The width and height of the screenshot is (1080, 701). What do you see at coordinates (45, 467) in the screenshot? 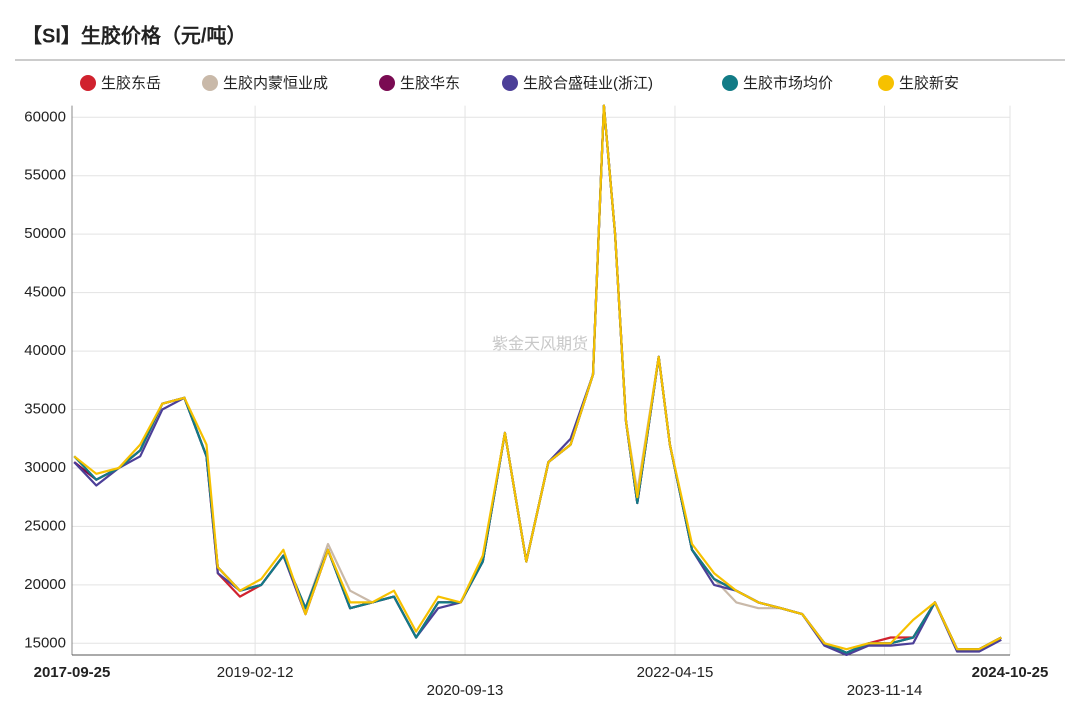
I see `y-tick-label: 30000` at bounding box center [45, 467].